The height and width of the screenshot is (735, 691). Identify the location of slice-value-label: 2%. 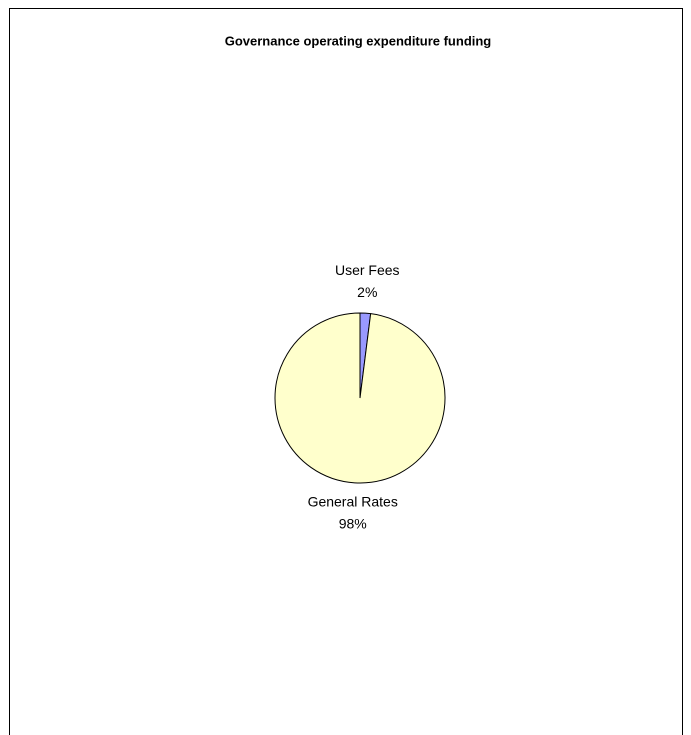
(367, 292).